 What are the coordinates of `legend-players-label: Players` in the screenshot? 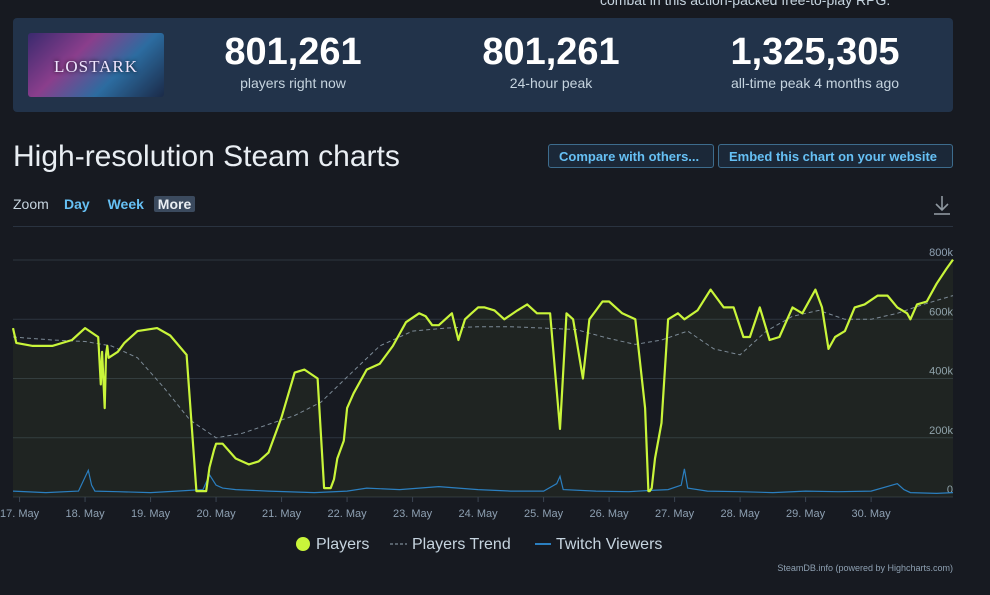 It's located at (342, 544).